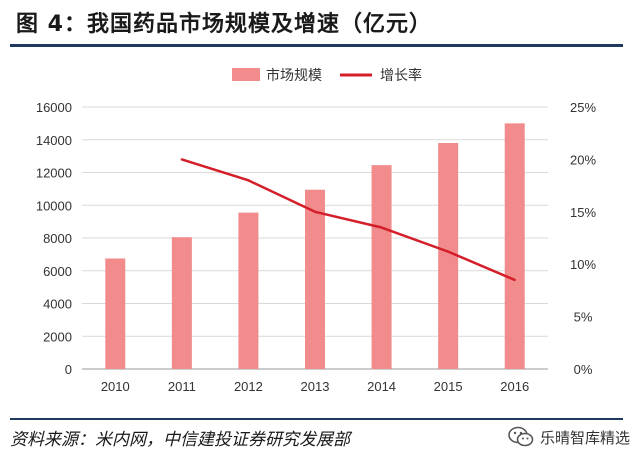 The image size is (640, 459). I want to click on y2-tick-label: 20%, so click(583, 159).